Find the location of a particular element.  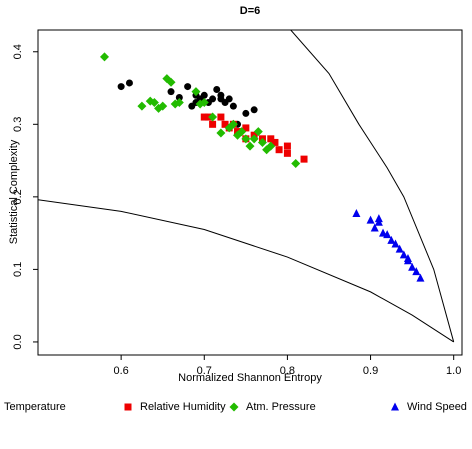

x-tick-label: 1.0 is located at coordinates (453, 371).